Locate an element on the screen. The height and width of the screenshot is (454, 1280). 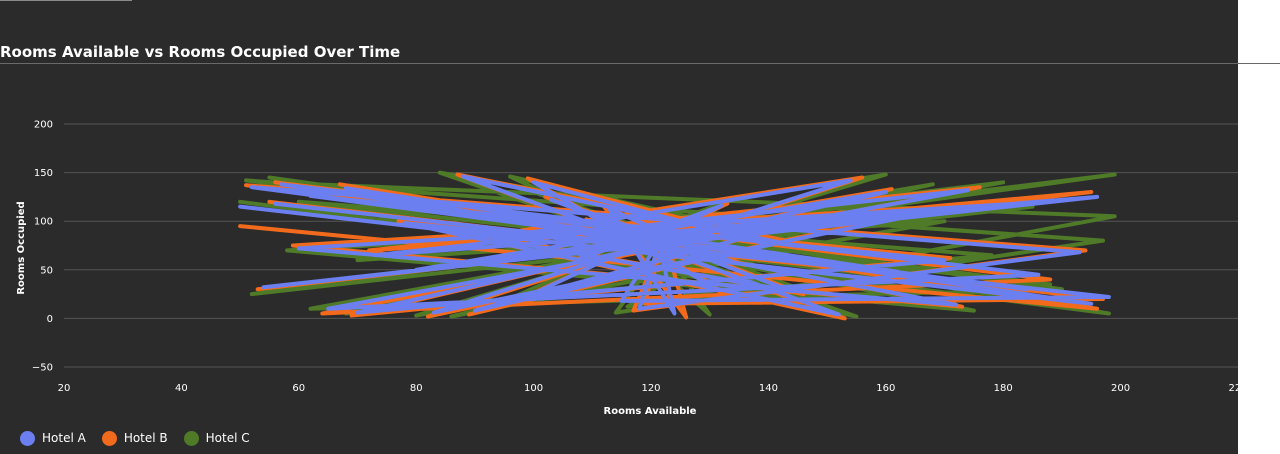
x-tick-label: 200 is located at coordinates (1120, 388).